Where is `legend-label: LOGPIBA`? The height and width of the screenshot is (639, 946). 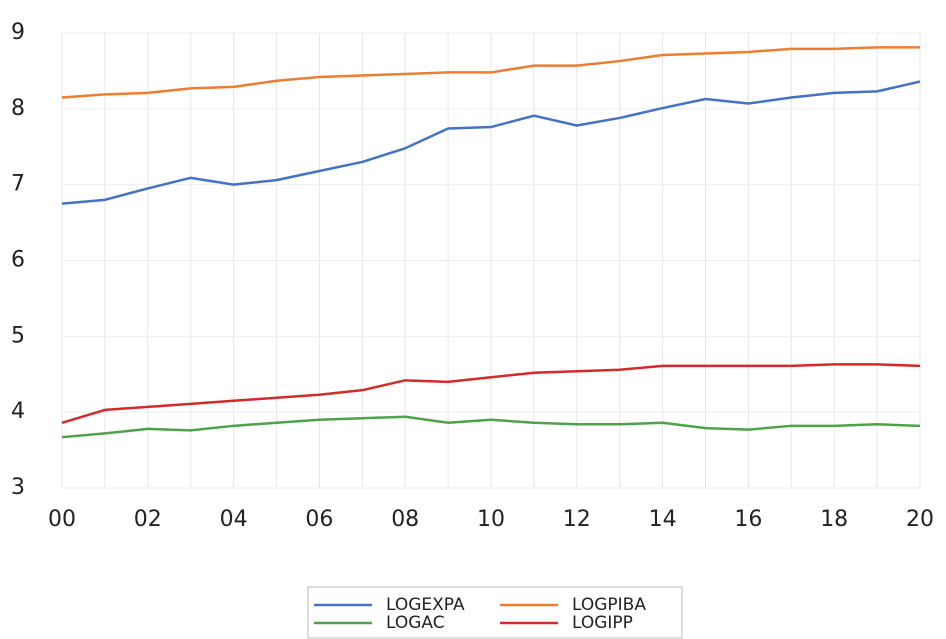 legend-label: LOGPIBA is located at coordinates (609, 605).